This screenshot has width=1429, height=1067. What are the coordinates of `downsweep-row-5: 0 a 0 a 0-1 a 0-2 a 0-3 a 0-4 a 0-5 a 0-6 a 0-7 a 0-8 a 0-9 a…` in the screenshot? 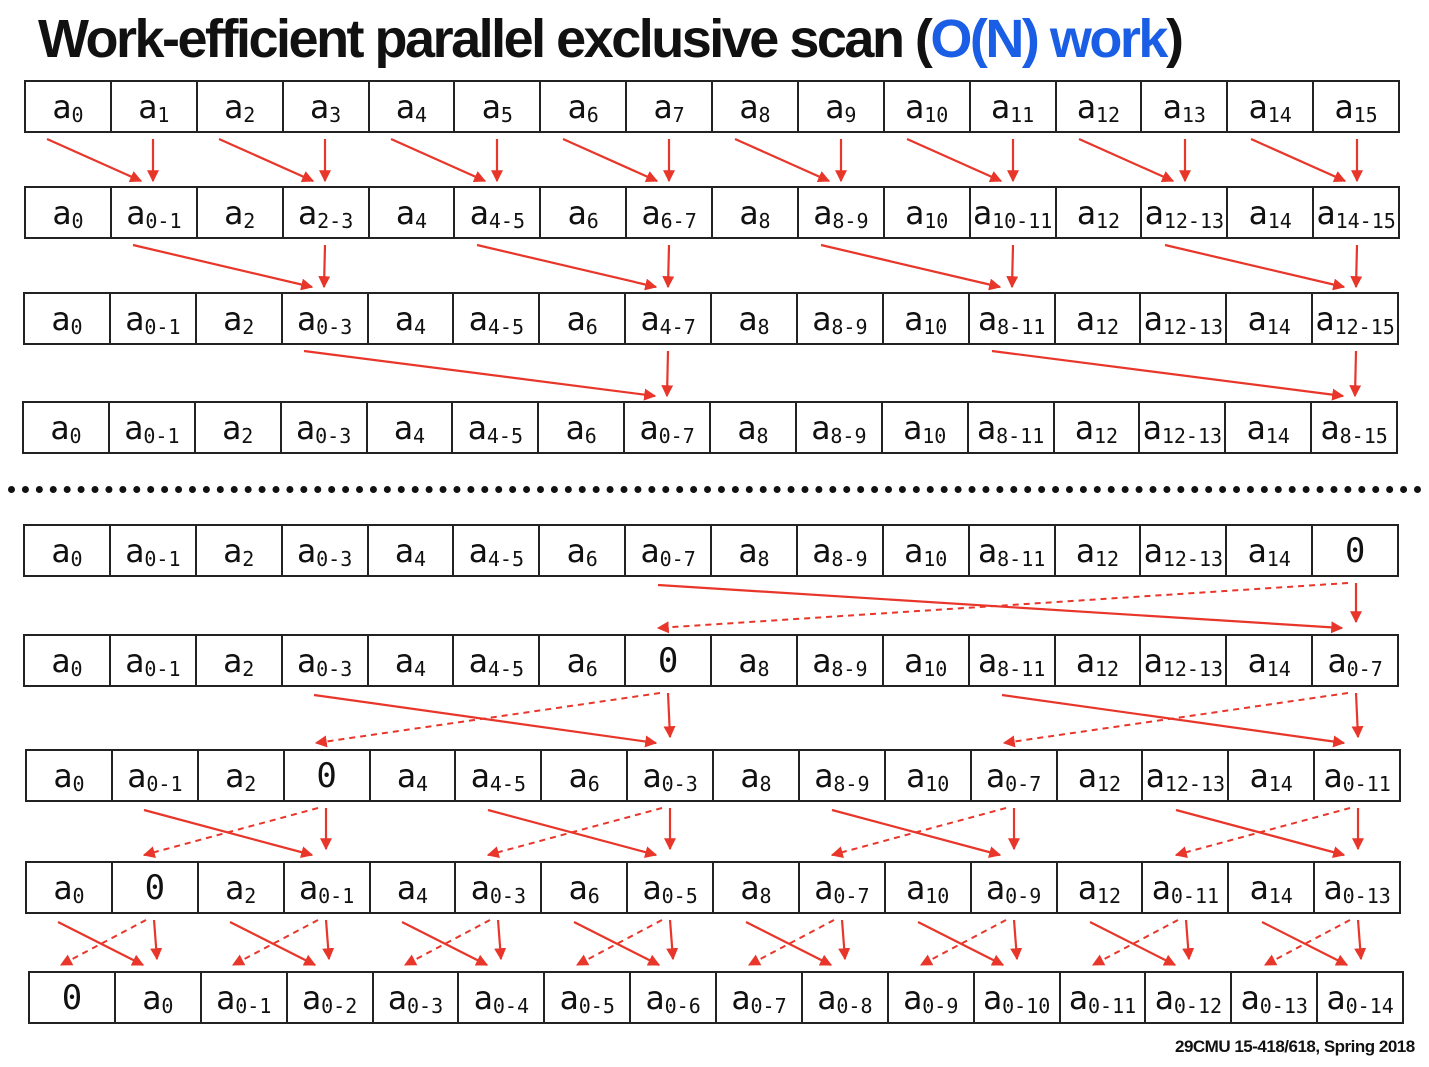 It's located at (716, 997).